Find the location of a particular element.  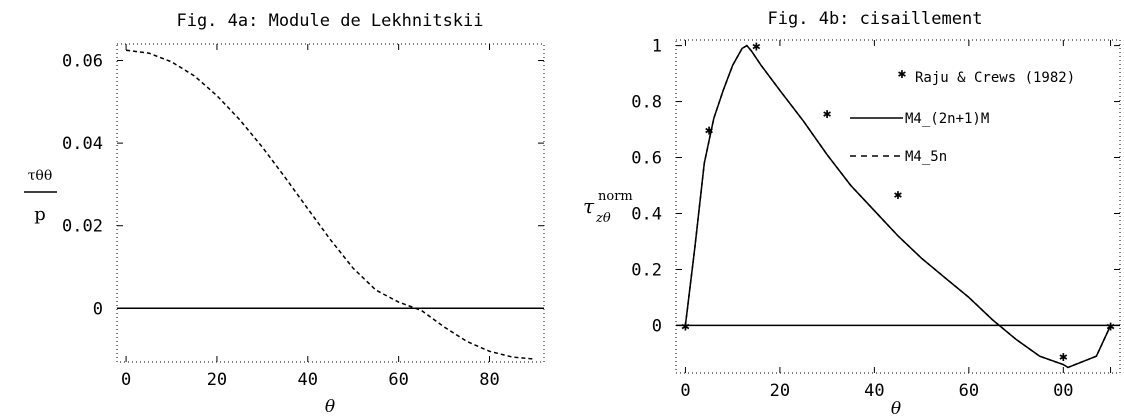

chart-b-ylabel-sup: norm is located at coordinates (615, 196).